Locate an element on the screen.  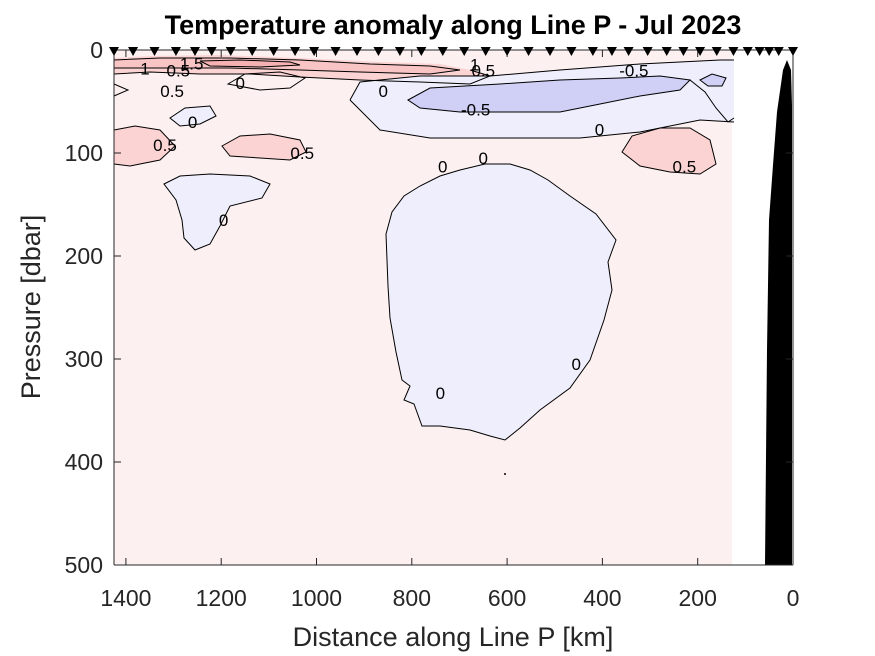
positive-anomaly-east-lens is located at coordinates (669, 151).